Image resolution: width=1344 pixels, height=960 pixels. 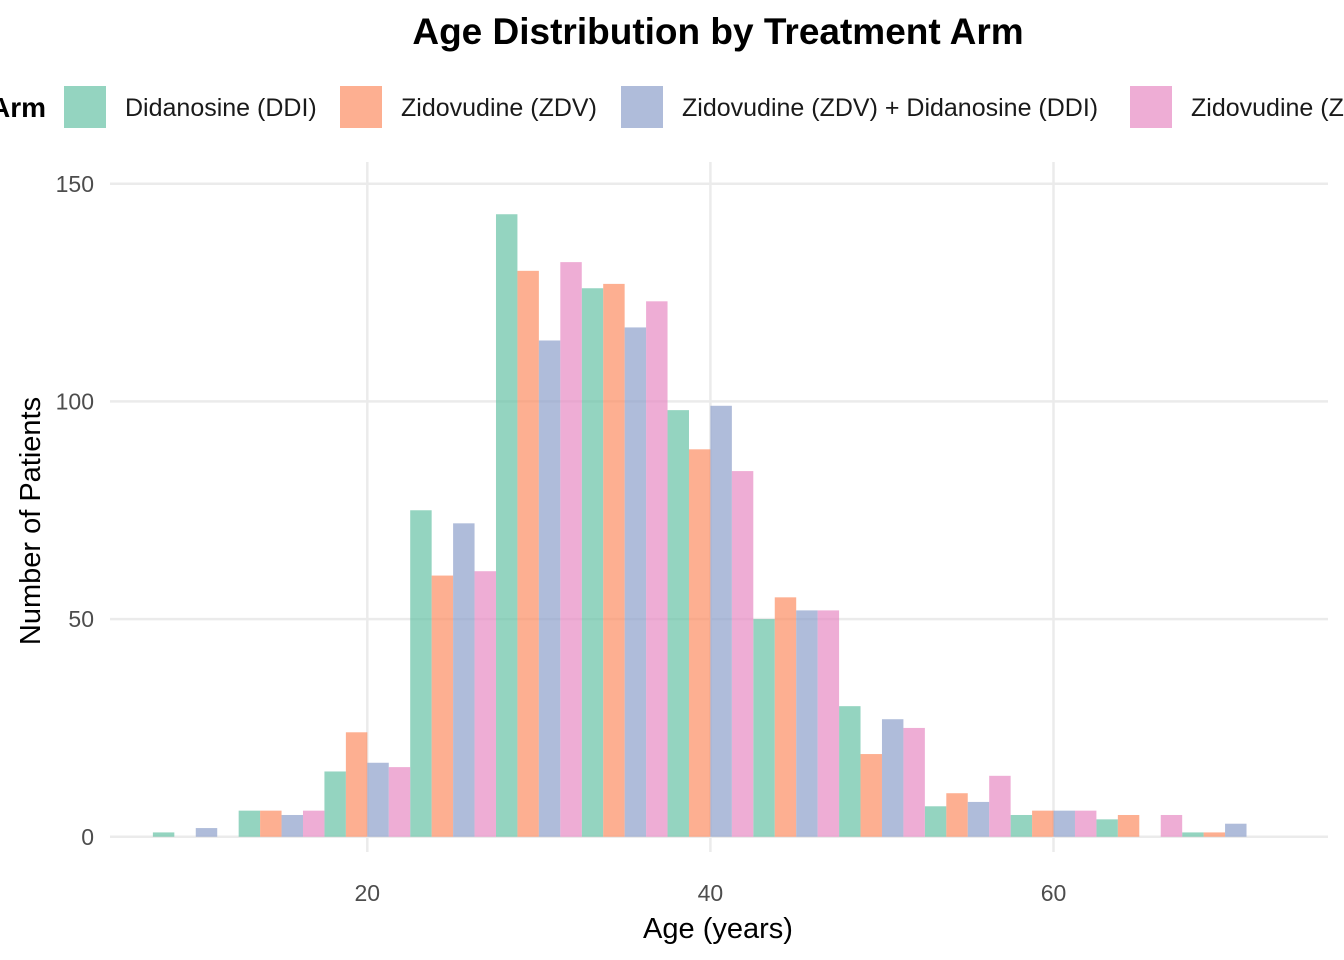 I want to click on x-axis-ticks: 20 40 60, so click(x=711, y=893).